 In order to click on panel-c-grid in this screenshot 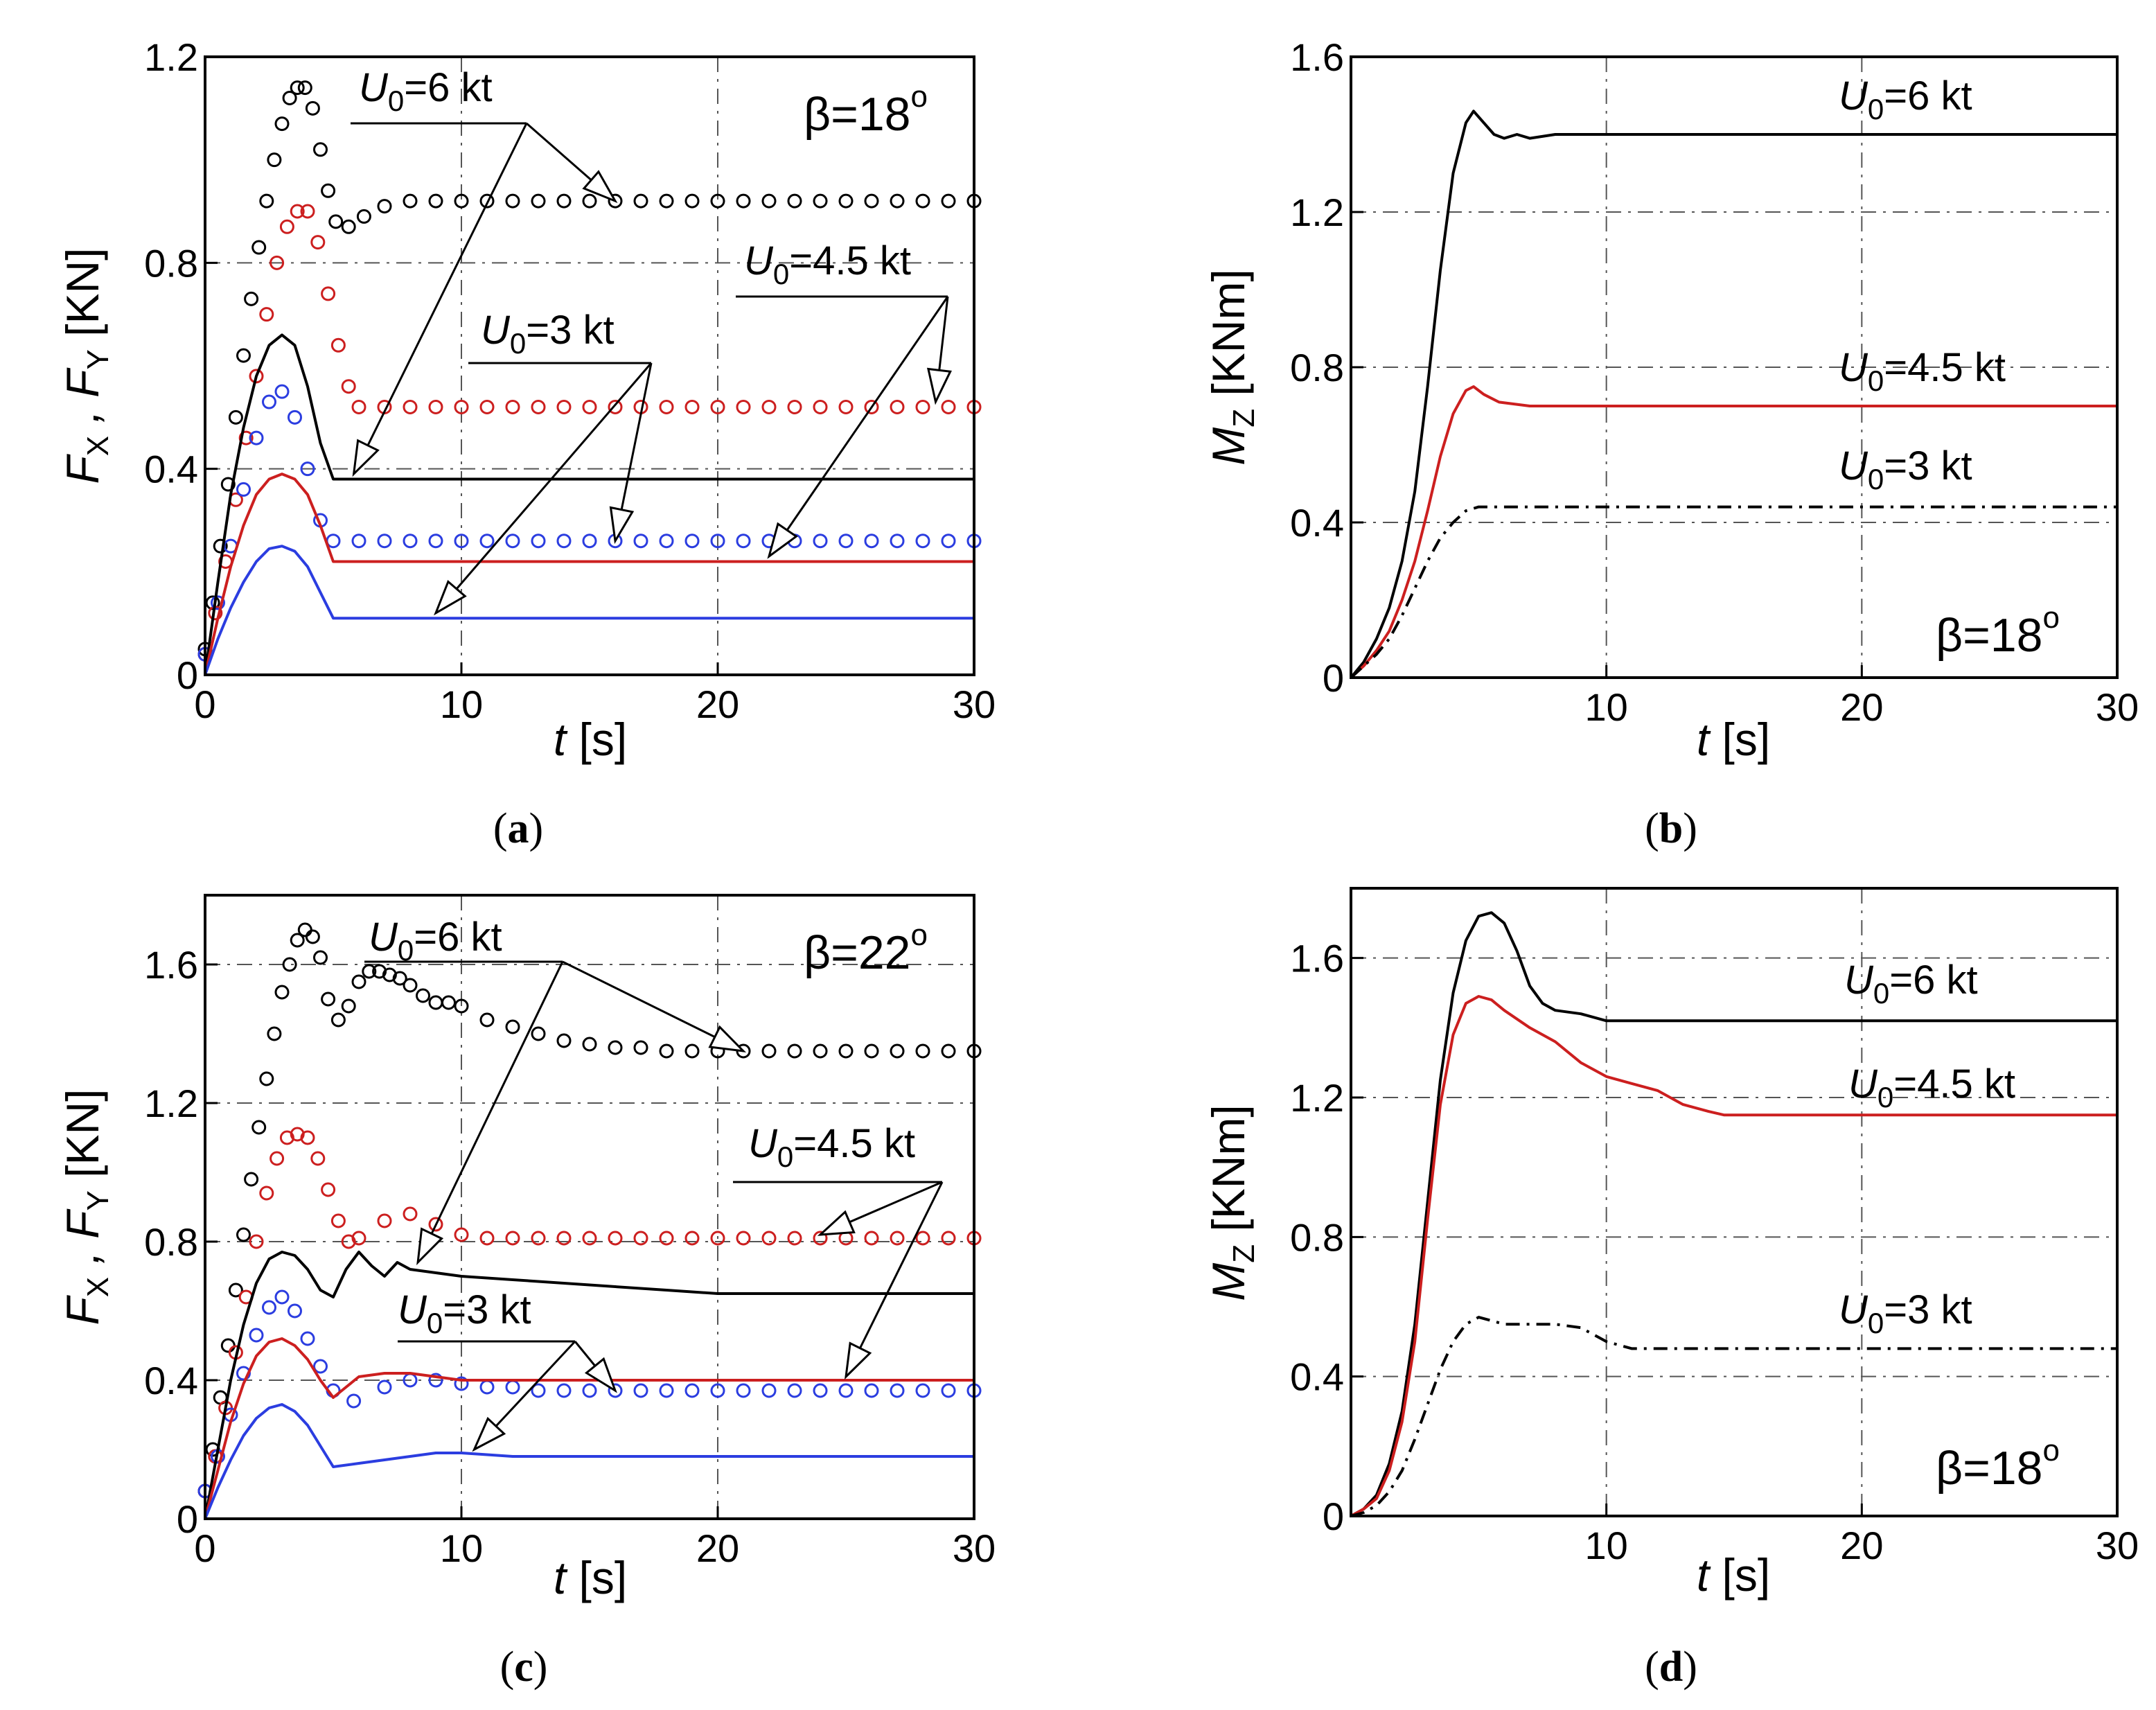, I will do `click(589, 1207)`.